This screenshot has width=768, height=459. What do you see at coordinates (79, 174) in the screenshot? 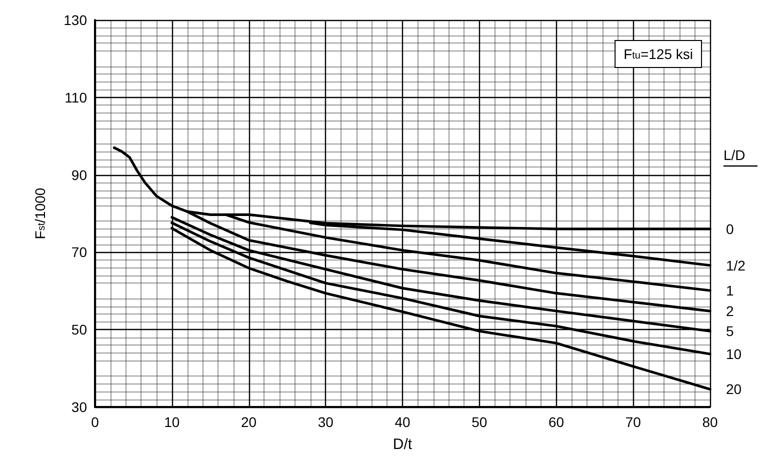
I see `y-tick-label: 90` at bounding box center [79, 174].